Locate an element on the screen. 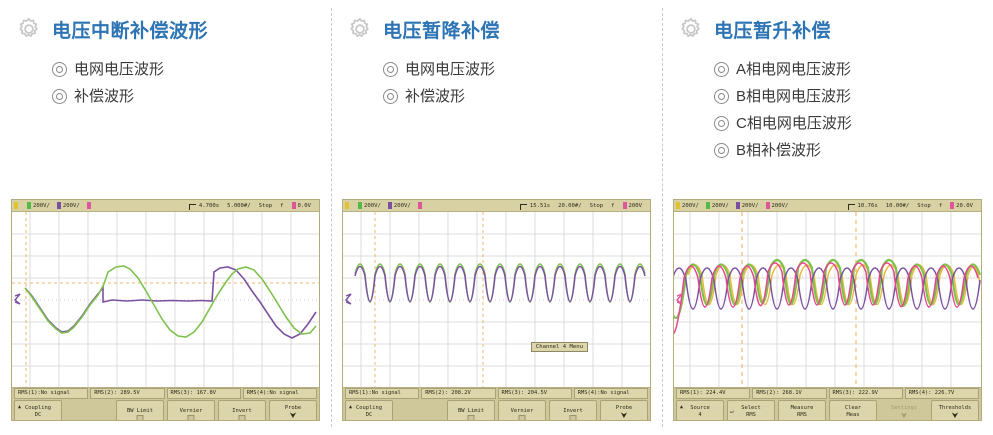 This screenshot has height=435, width=993. list-item-label: A相电网电压波形 is located at coordinates (794, 69).